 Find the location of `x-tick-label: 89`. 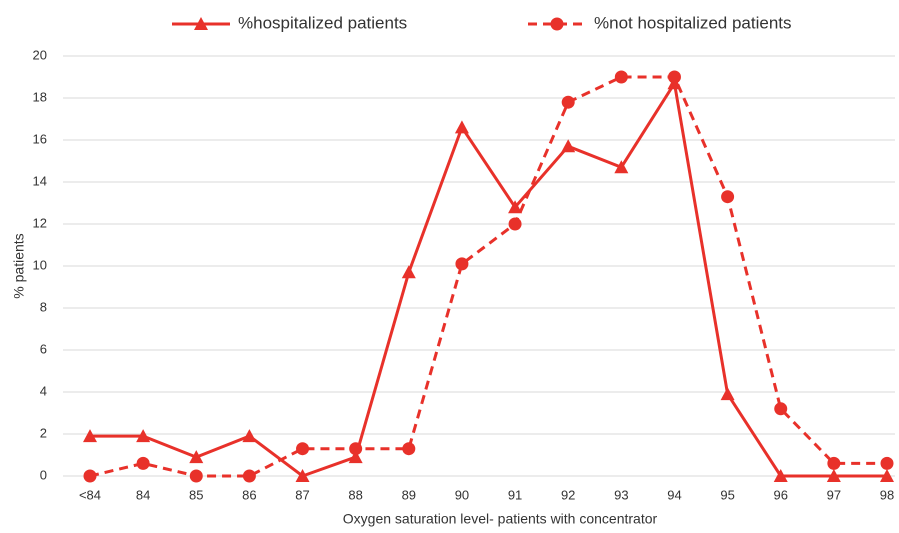

x-tick-label: 89 is located at coordinates (409, 494).